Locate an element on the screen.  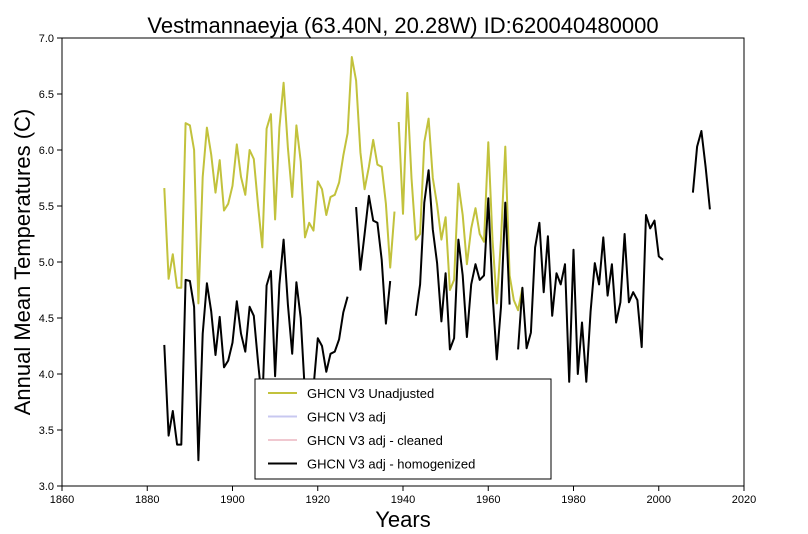
legend-label-0: GHCN V3 Unadjusted is located at coordinates (370, 393).